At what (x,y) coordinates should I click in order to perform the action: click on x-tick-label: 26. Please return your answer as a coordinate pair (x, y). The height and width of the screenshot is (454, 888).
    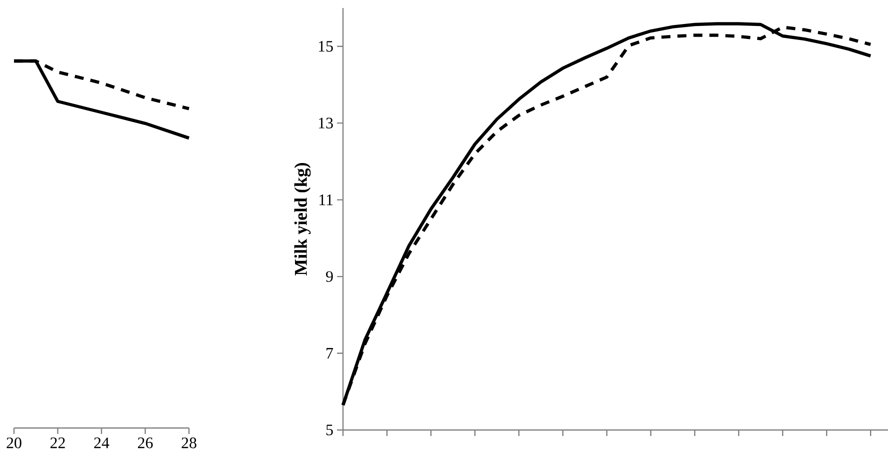
    Looking at the image, I should click on (145, 443).